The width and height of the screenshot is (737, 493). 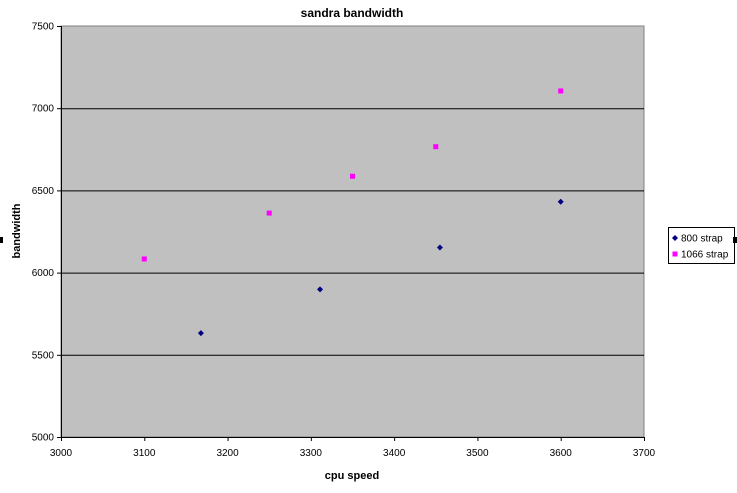 What do you see at coordinates (705, 255) in the screenshot?
I see `legend-label: 1066 strap` at bounding box center [705, 255].